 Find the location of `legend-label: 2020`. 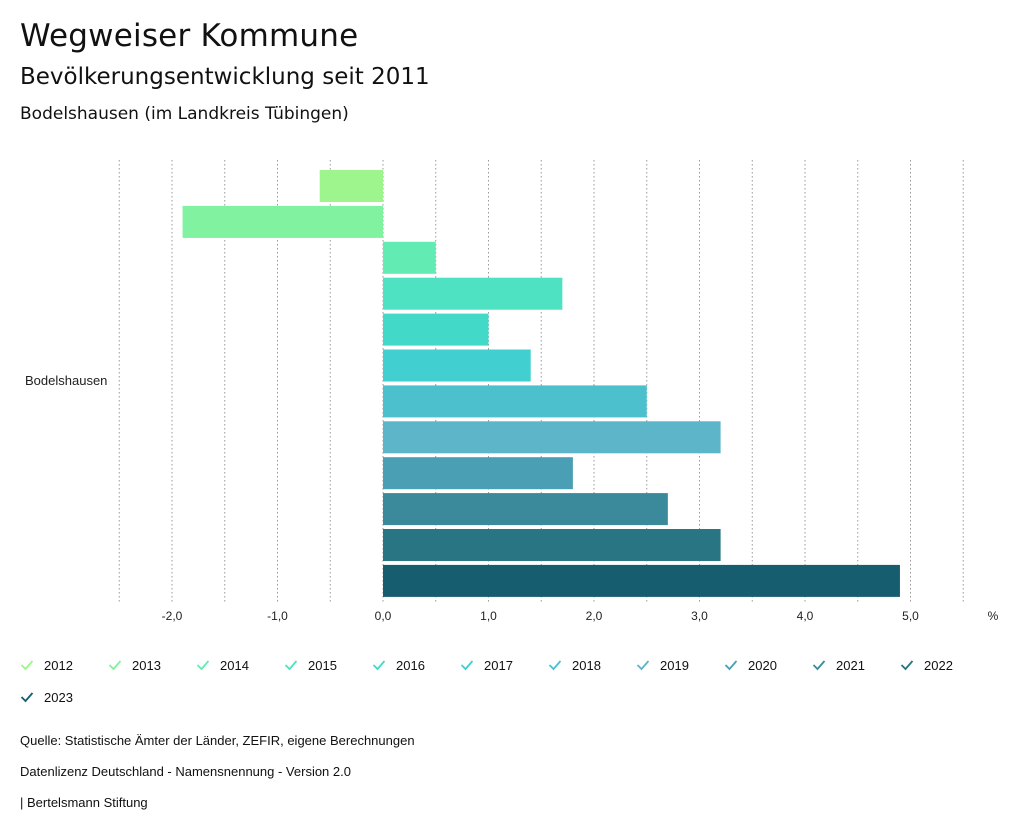

legend-label: 2020 is located at coordinates (762, 665).